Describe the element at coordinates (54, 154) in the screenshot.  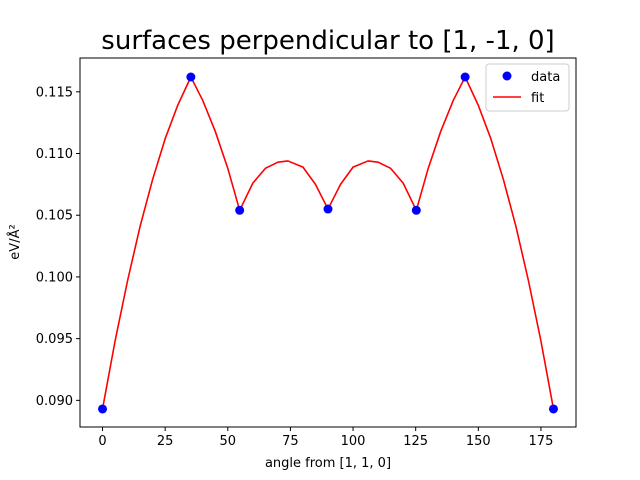
I see `y-tick-label: 0.110` at that location.